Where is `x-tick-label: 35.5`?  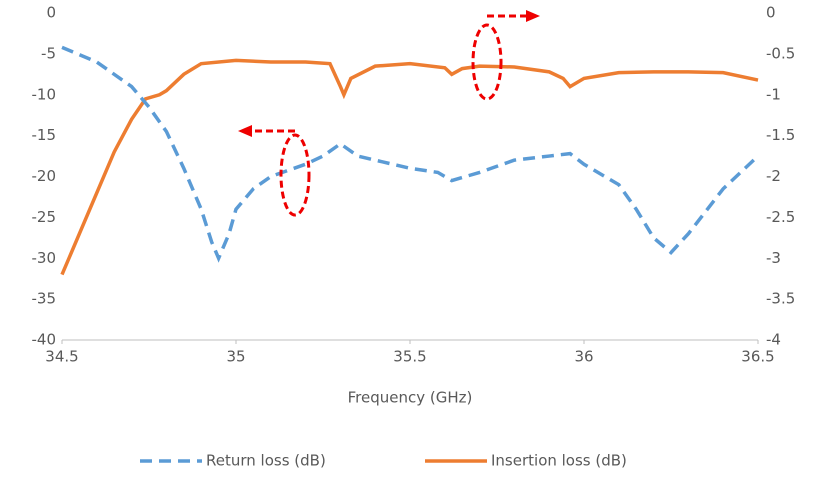
x-tick-label: 35.5 is located at coordinates (409, 357).